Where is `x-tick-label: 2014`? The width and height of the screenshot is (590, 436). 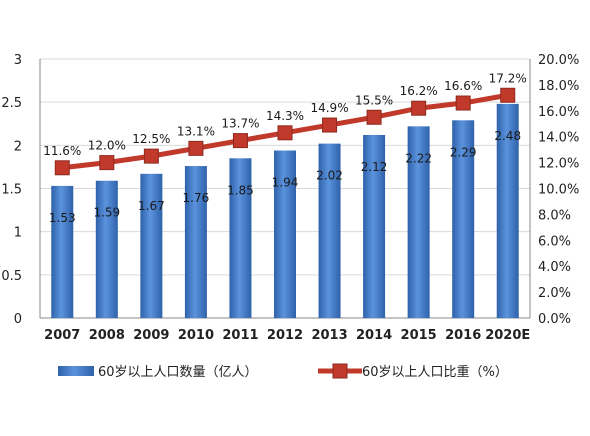 x-tick-label: 2014 is located at coordinates (374, 335).